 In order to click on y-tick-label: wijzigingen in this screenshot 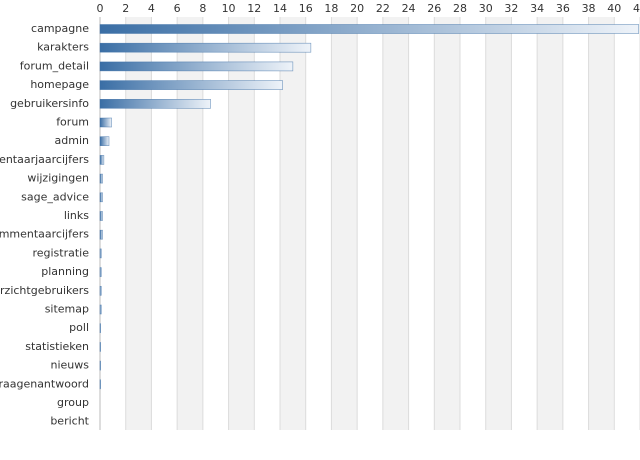, I will do `click(58, 178)`.